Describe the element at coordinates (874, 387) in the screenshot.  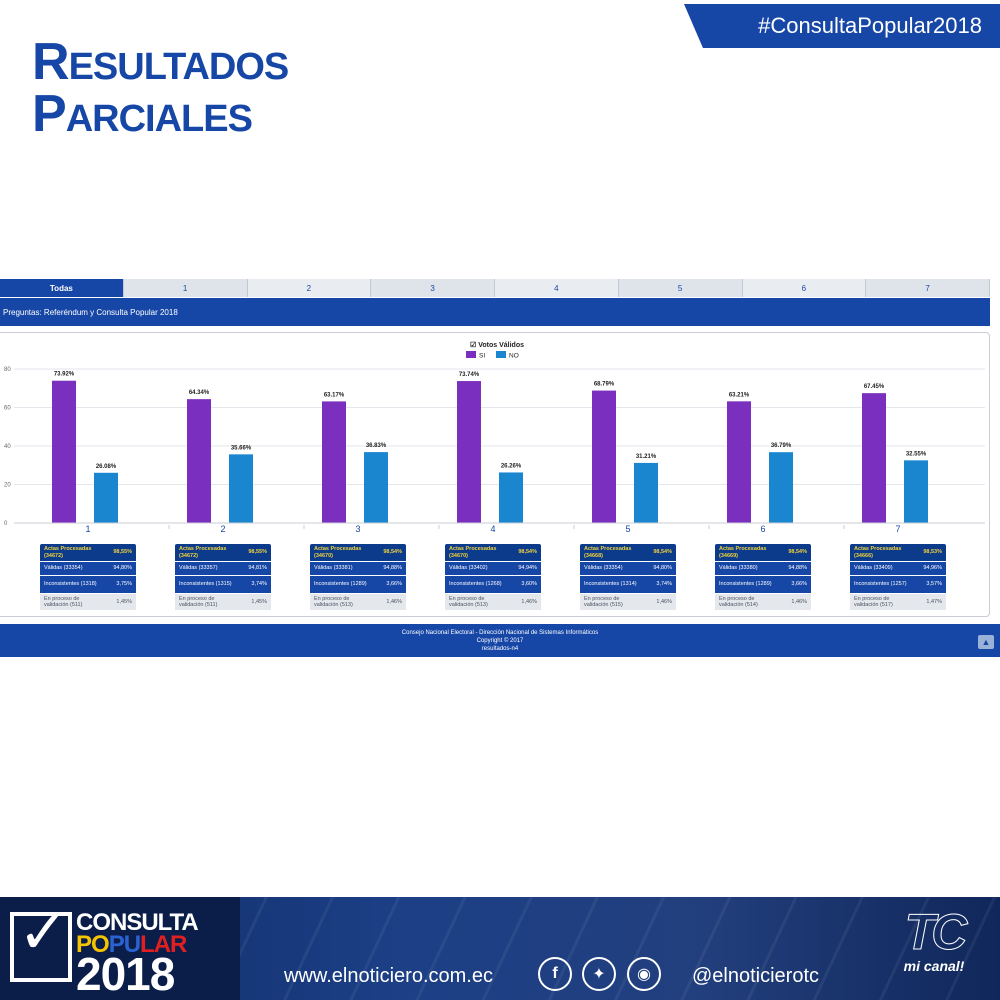
I see `data-label-si-7: 67.45%` at that location.